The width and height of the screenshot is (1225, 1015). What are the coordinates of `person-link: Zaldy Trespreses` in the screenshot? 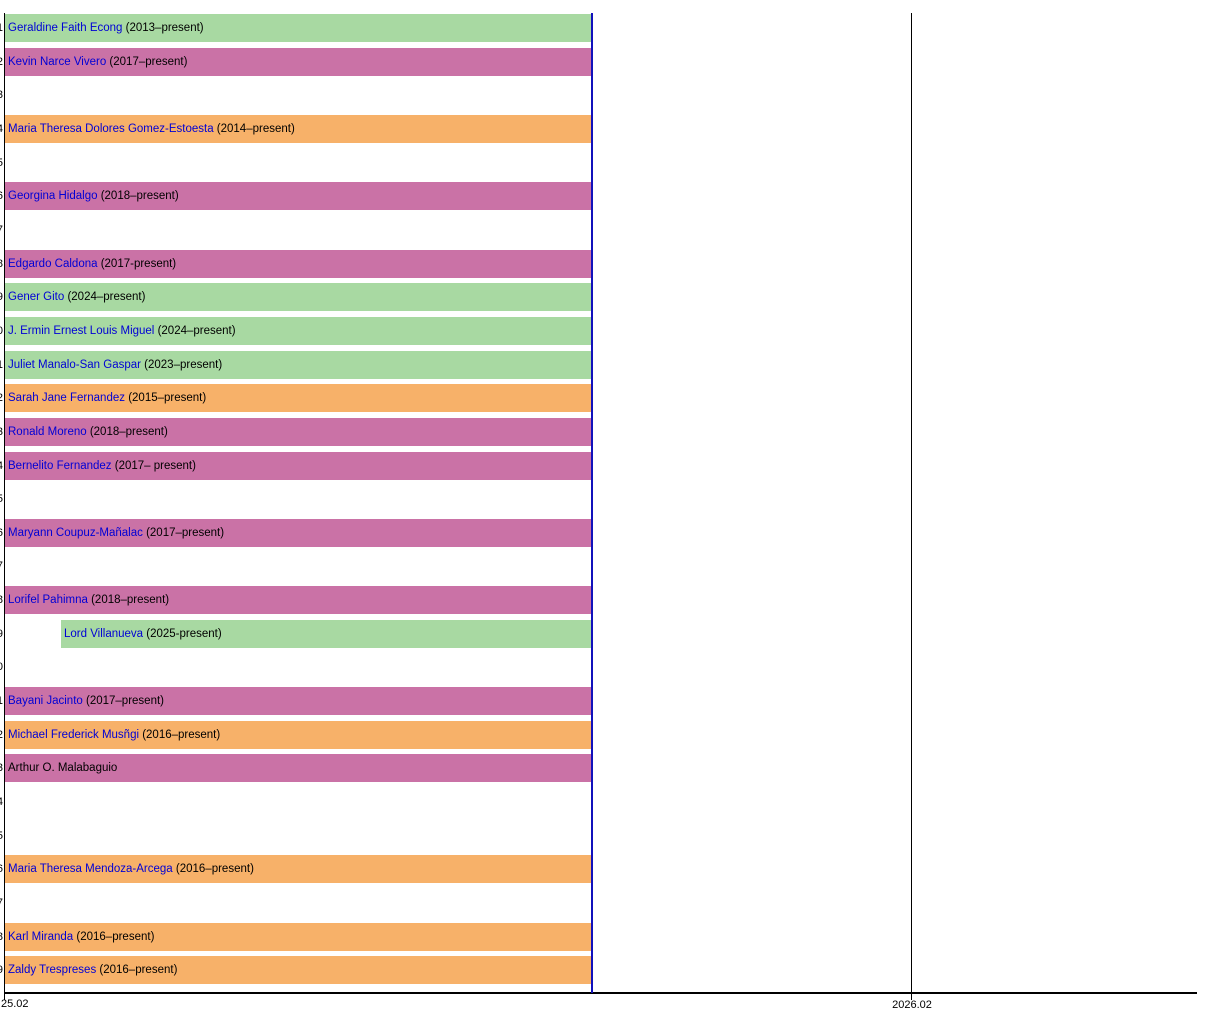 It's located at (52, 970).